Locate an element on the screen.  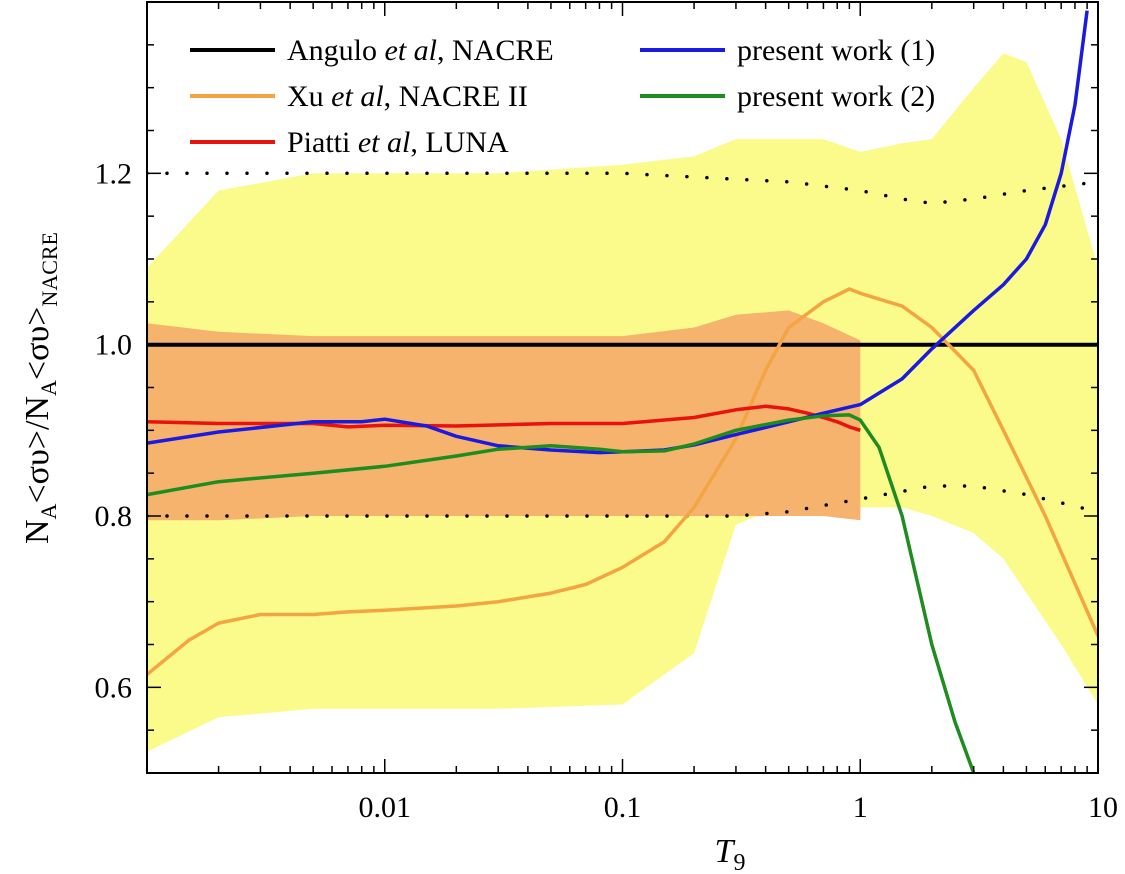
x-tick-label: 1 is located at coordinates (860, 807).